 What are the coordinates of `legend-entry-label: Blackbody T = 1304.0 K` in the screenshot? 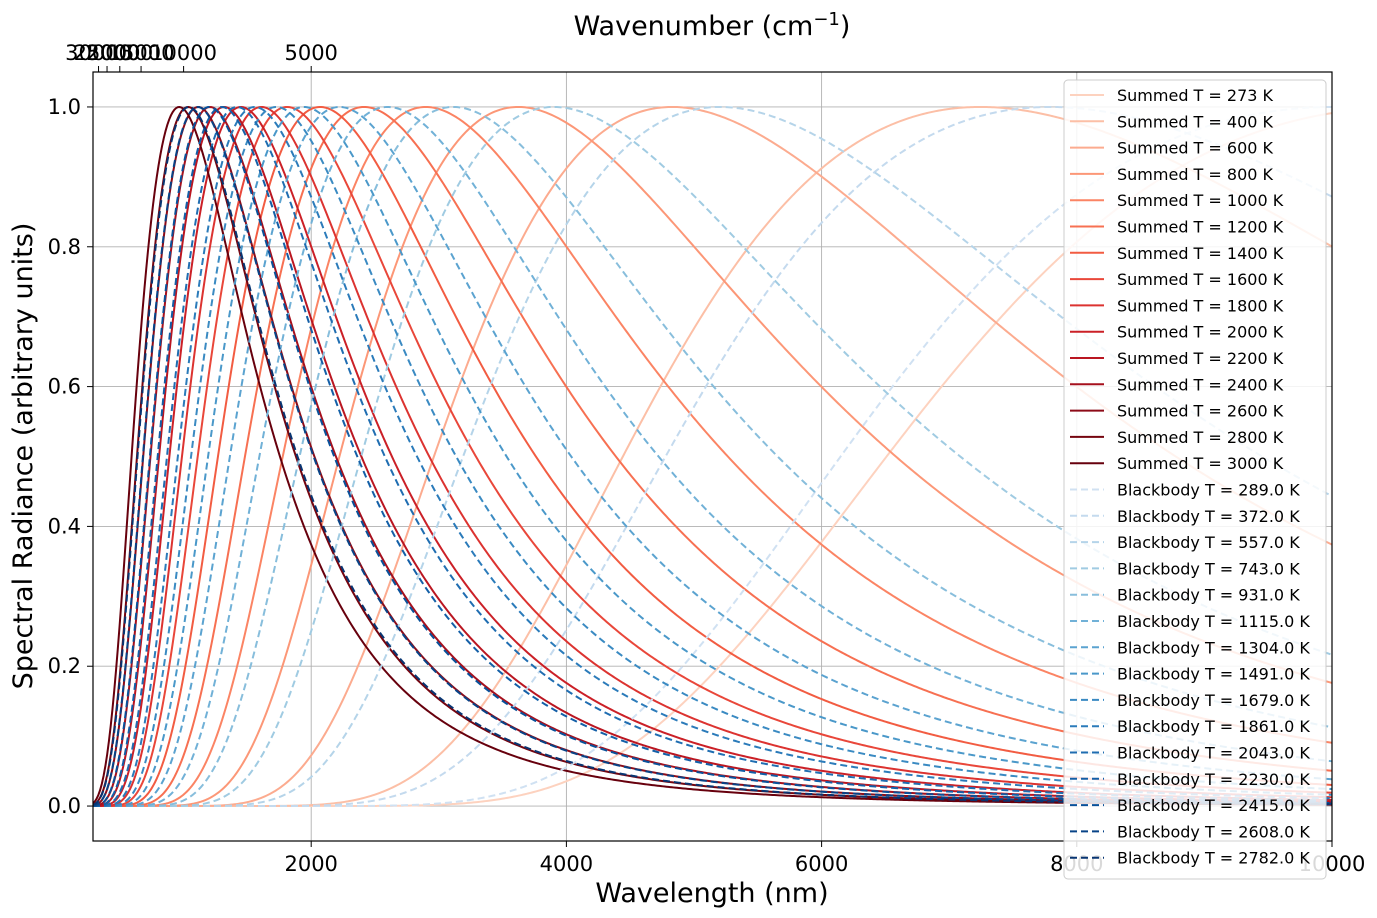 It's located at (1213, 647).